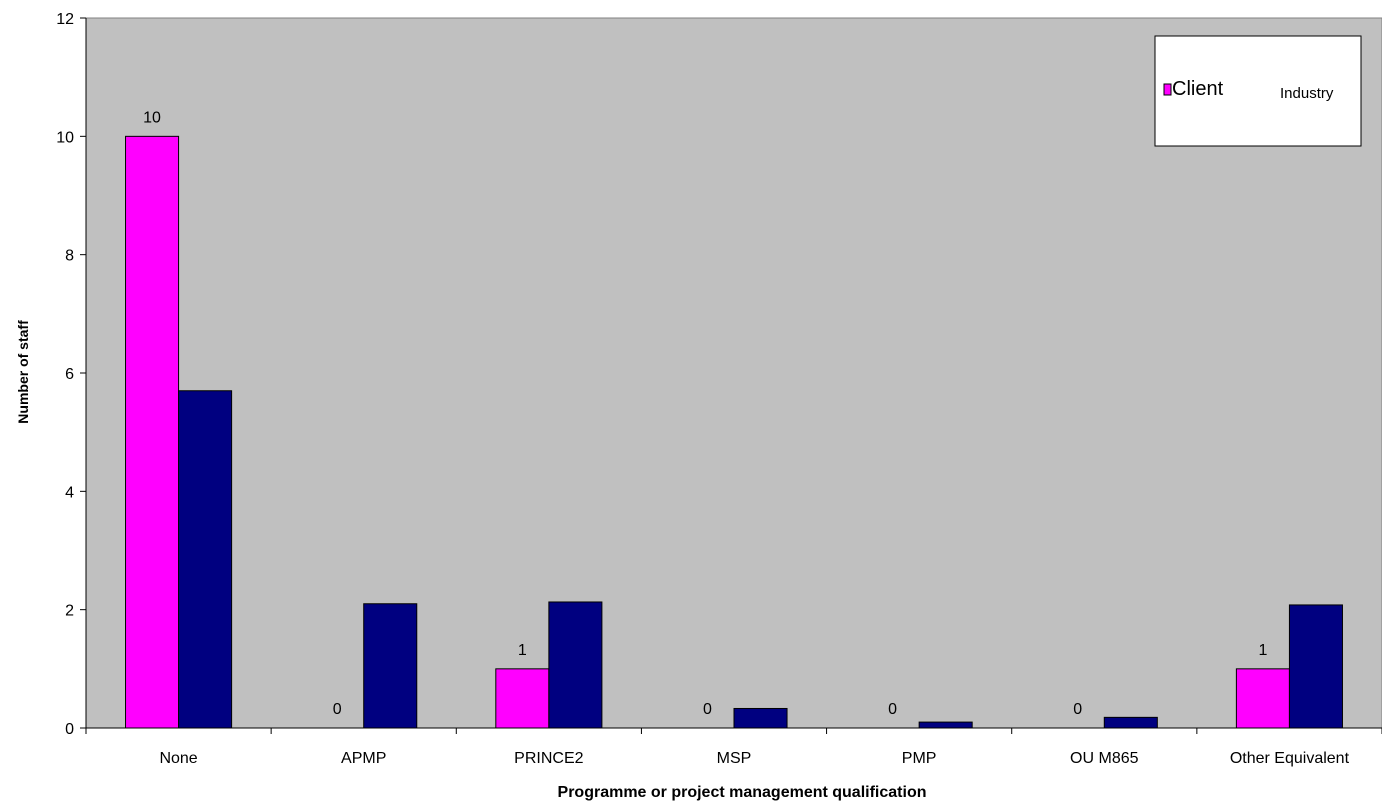 Image resolution: width=1382 pixels, height=809 pixels. What do you see at coordinates (1315, 666) in the screenshot?
I see `bar-industry-other-equivalent` at bounding box center [1315, 666].